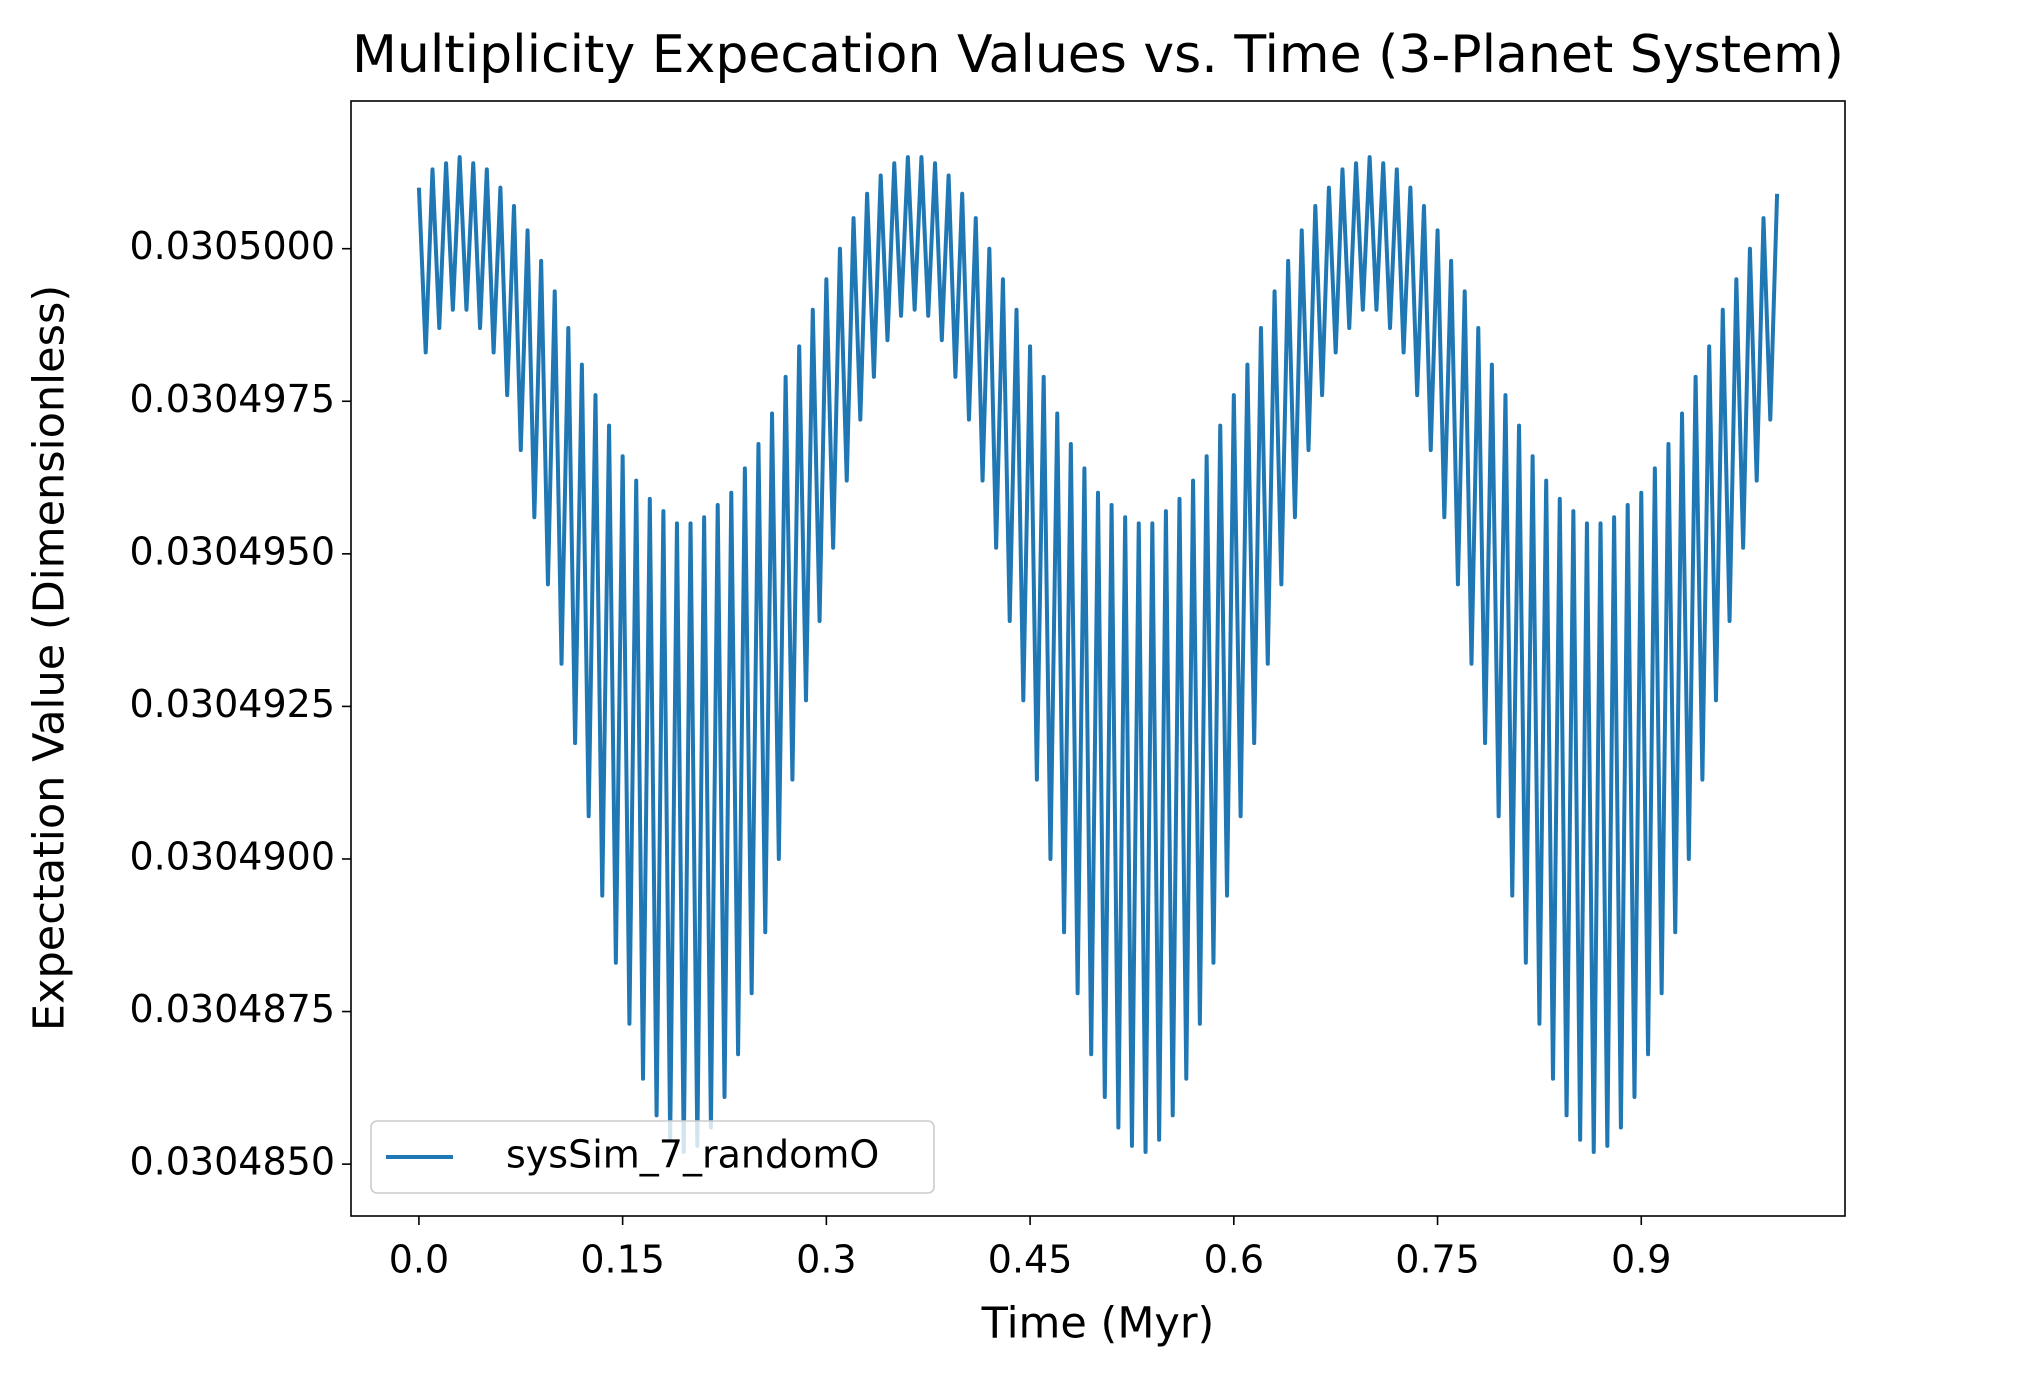 This screenshot has height=1374, width=2019. Describe the element at coordinates (233, 1162) in the screenshot. I see `y-tick-label: 0.0304850` at that location.